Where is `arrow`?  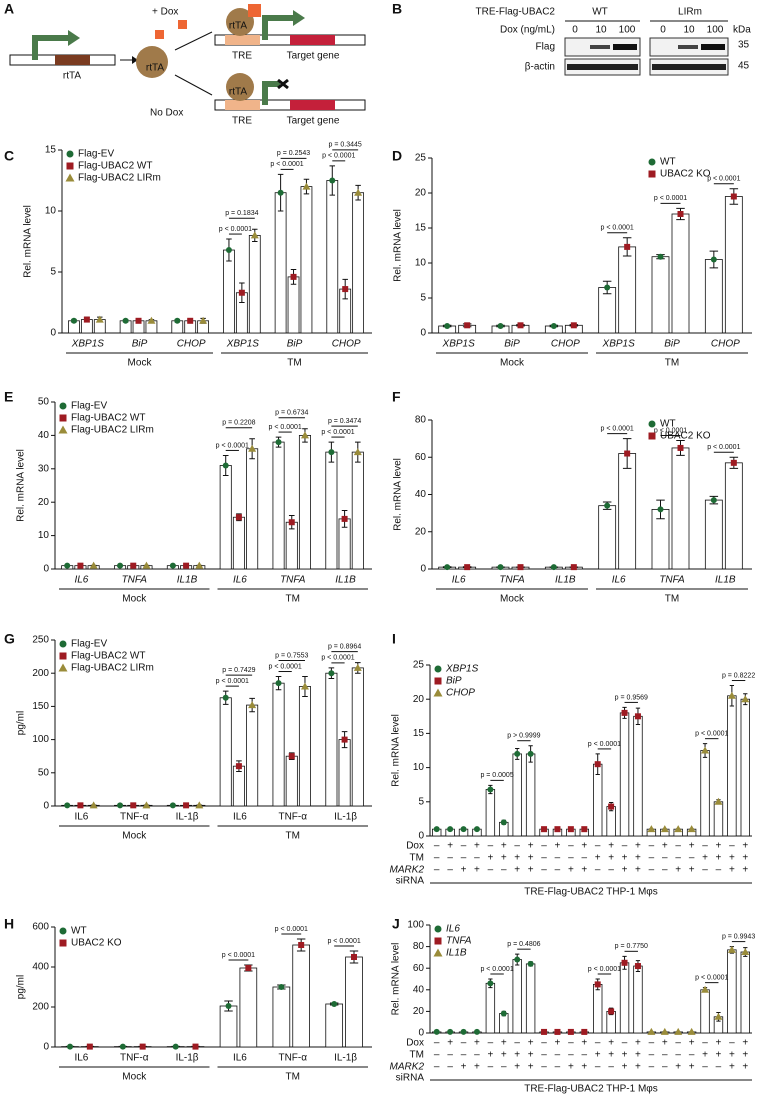 arrow is located at coordinates (193, 85).